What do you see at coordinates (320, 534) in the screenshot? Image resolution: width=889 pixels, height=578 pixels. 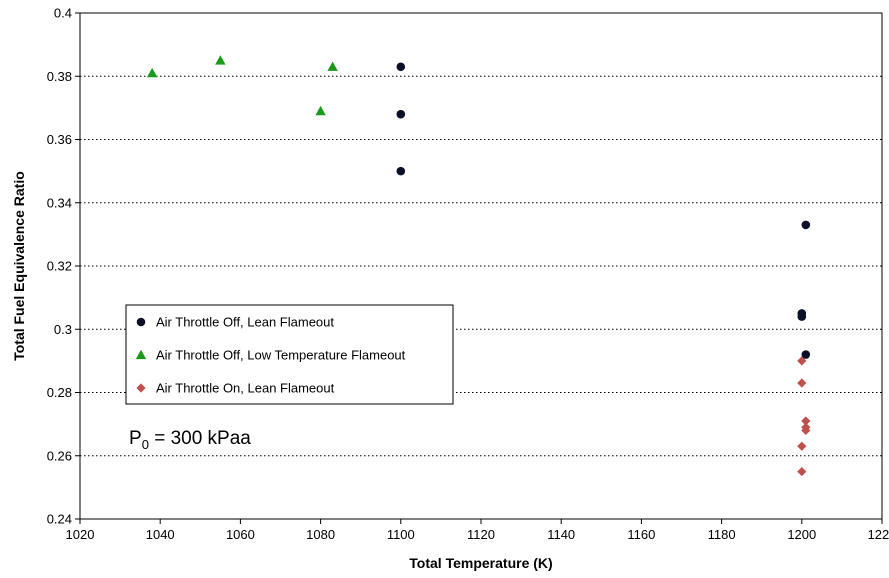 I see `x-tick-label: 1080` at bounding box center [320, 534].